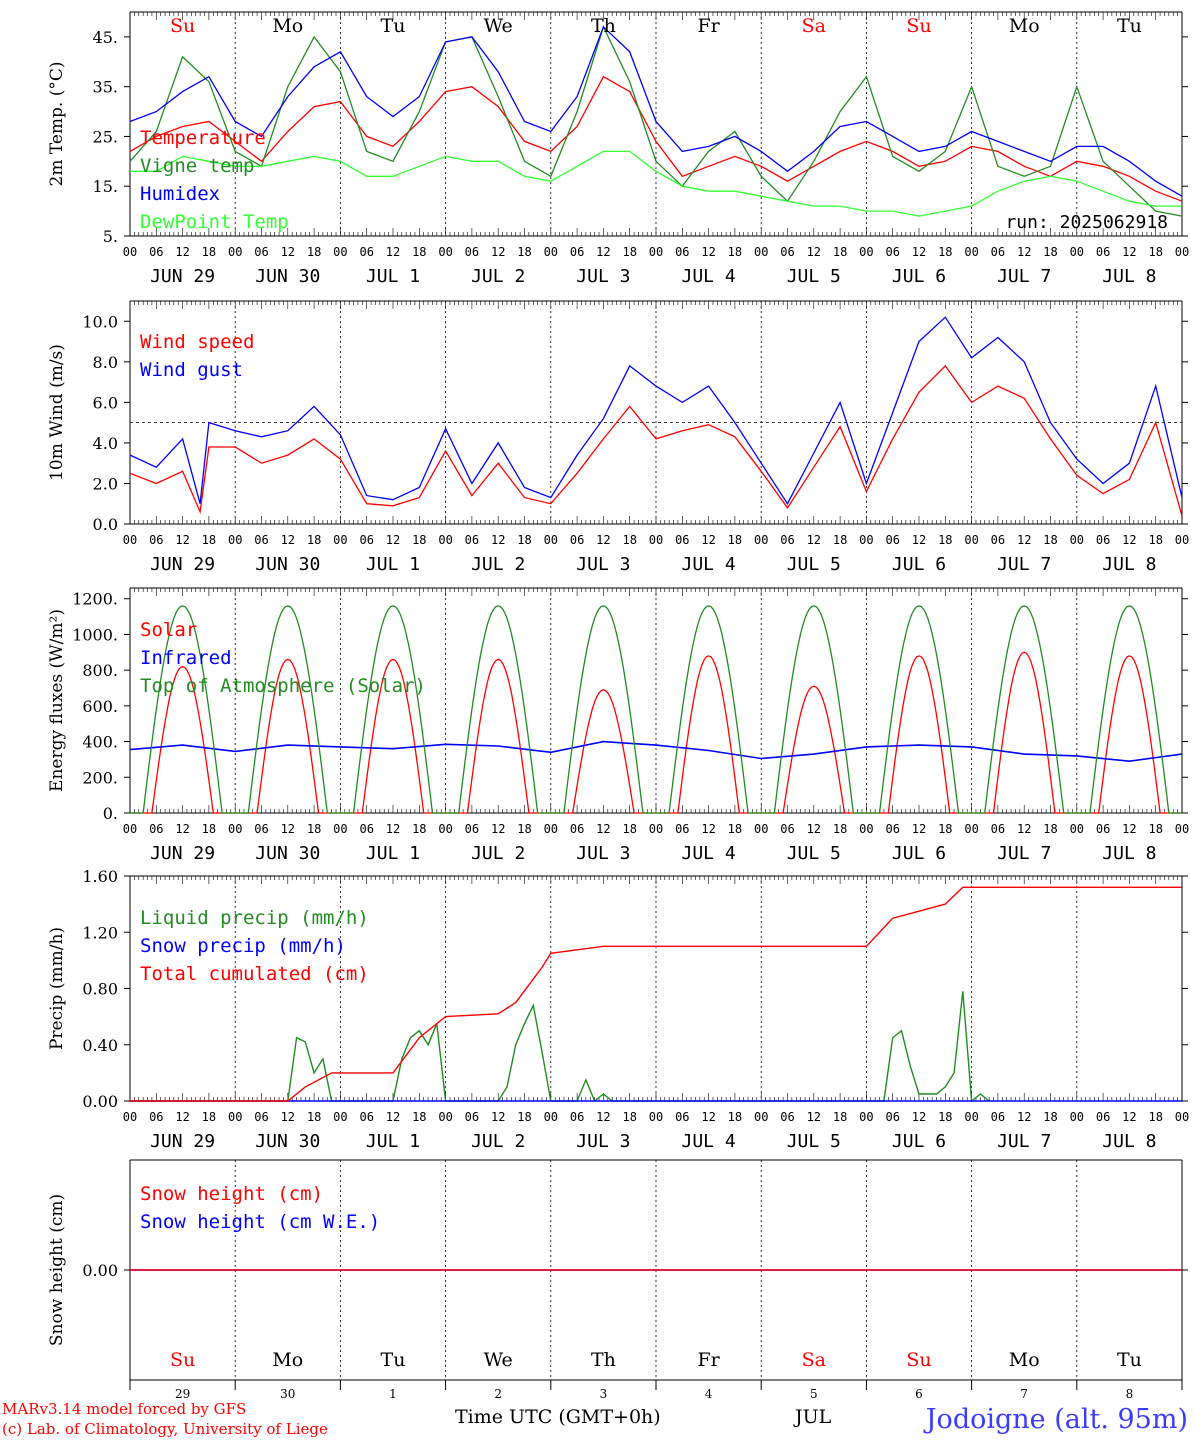  What do you see at coordinates (186, 658) in the screenshot?
I see `legend-infrared: Infrared` at bounding box center [186, 658].